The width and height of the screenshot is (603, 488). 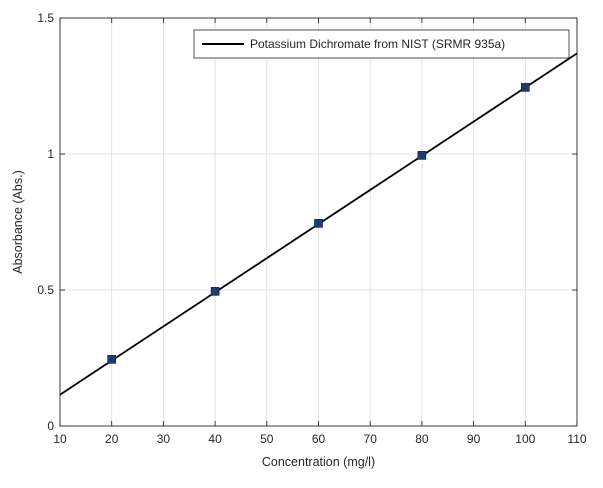 What do you see at coordinates (50, 154) in the screenshot?
I see `y-tick-label: 1` at bounding box center [50, 154].